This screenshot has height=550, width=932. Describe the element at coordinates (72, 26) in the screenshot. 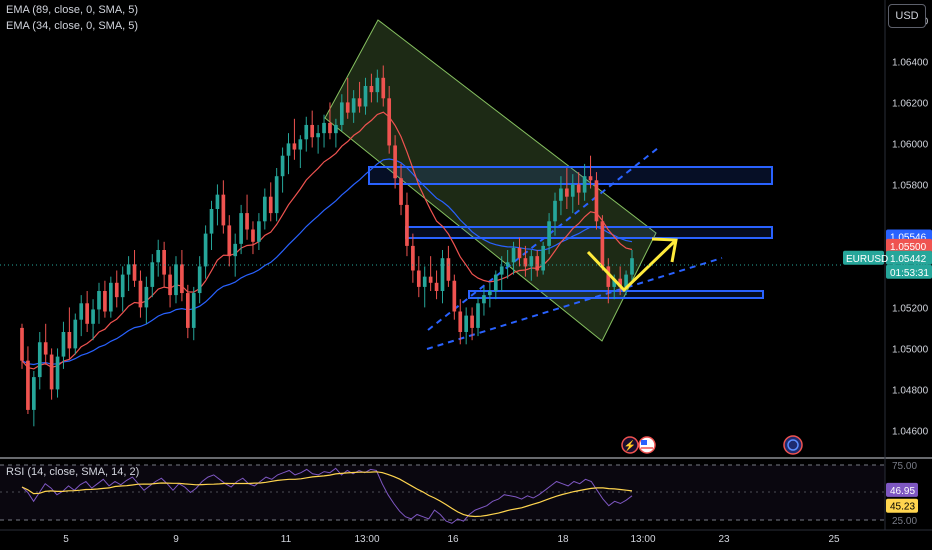

I see `ema-34-legend: EMA (34, close, 0, SMA, 5)` at that location.